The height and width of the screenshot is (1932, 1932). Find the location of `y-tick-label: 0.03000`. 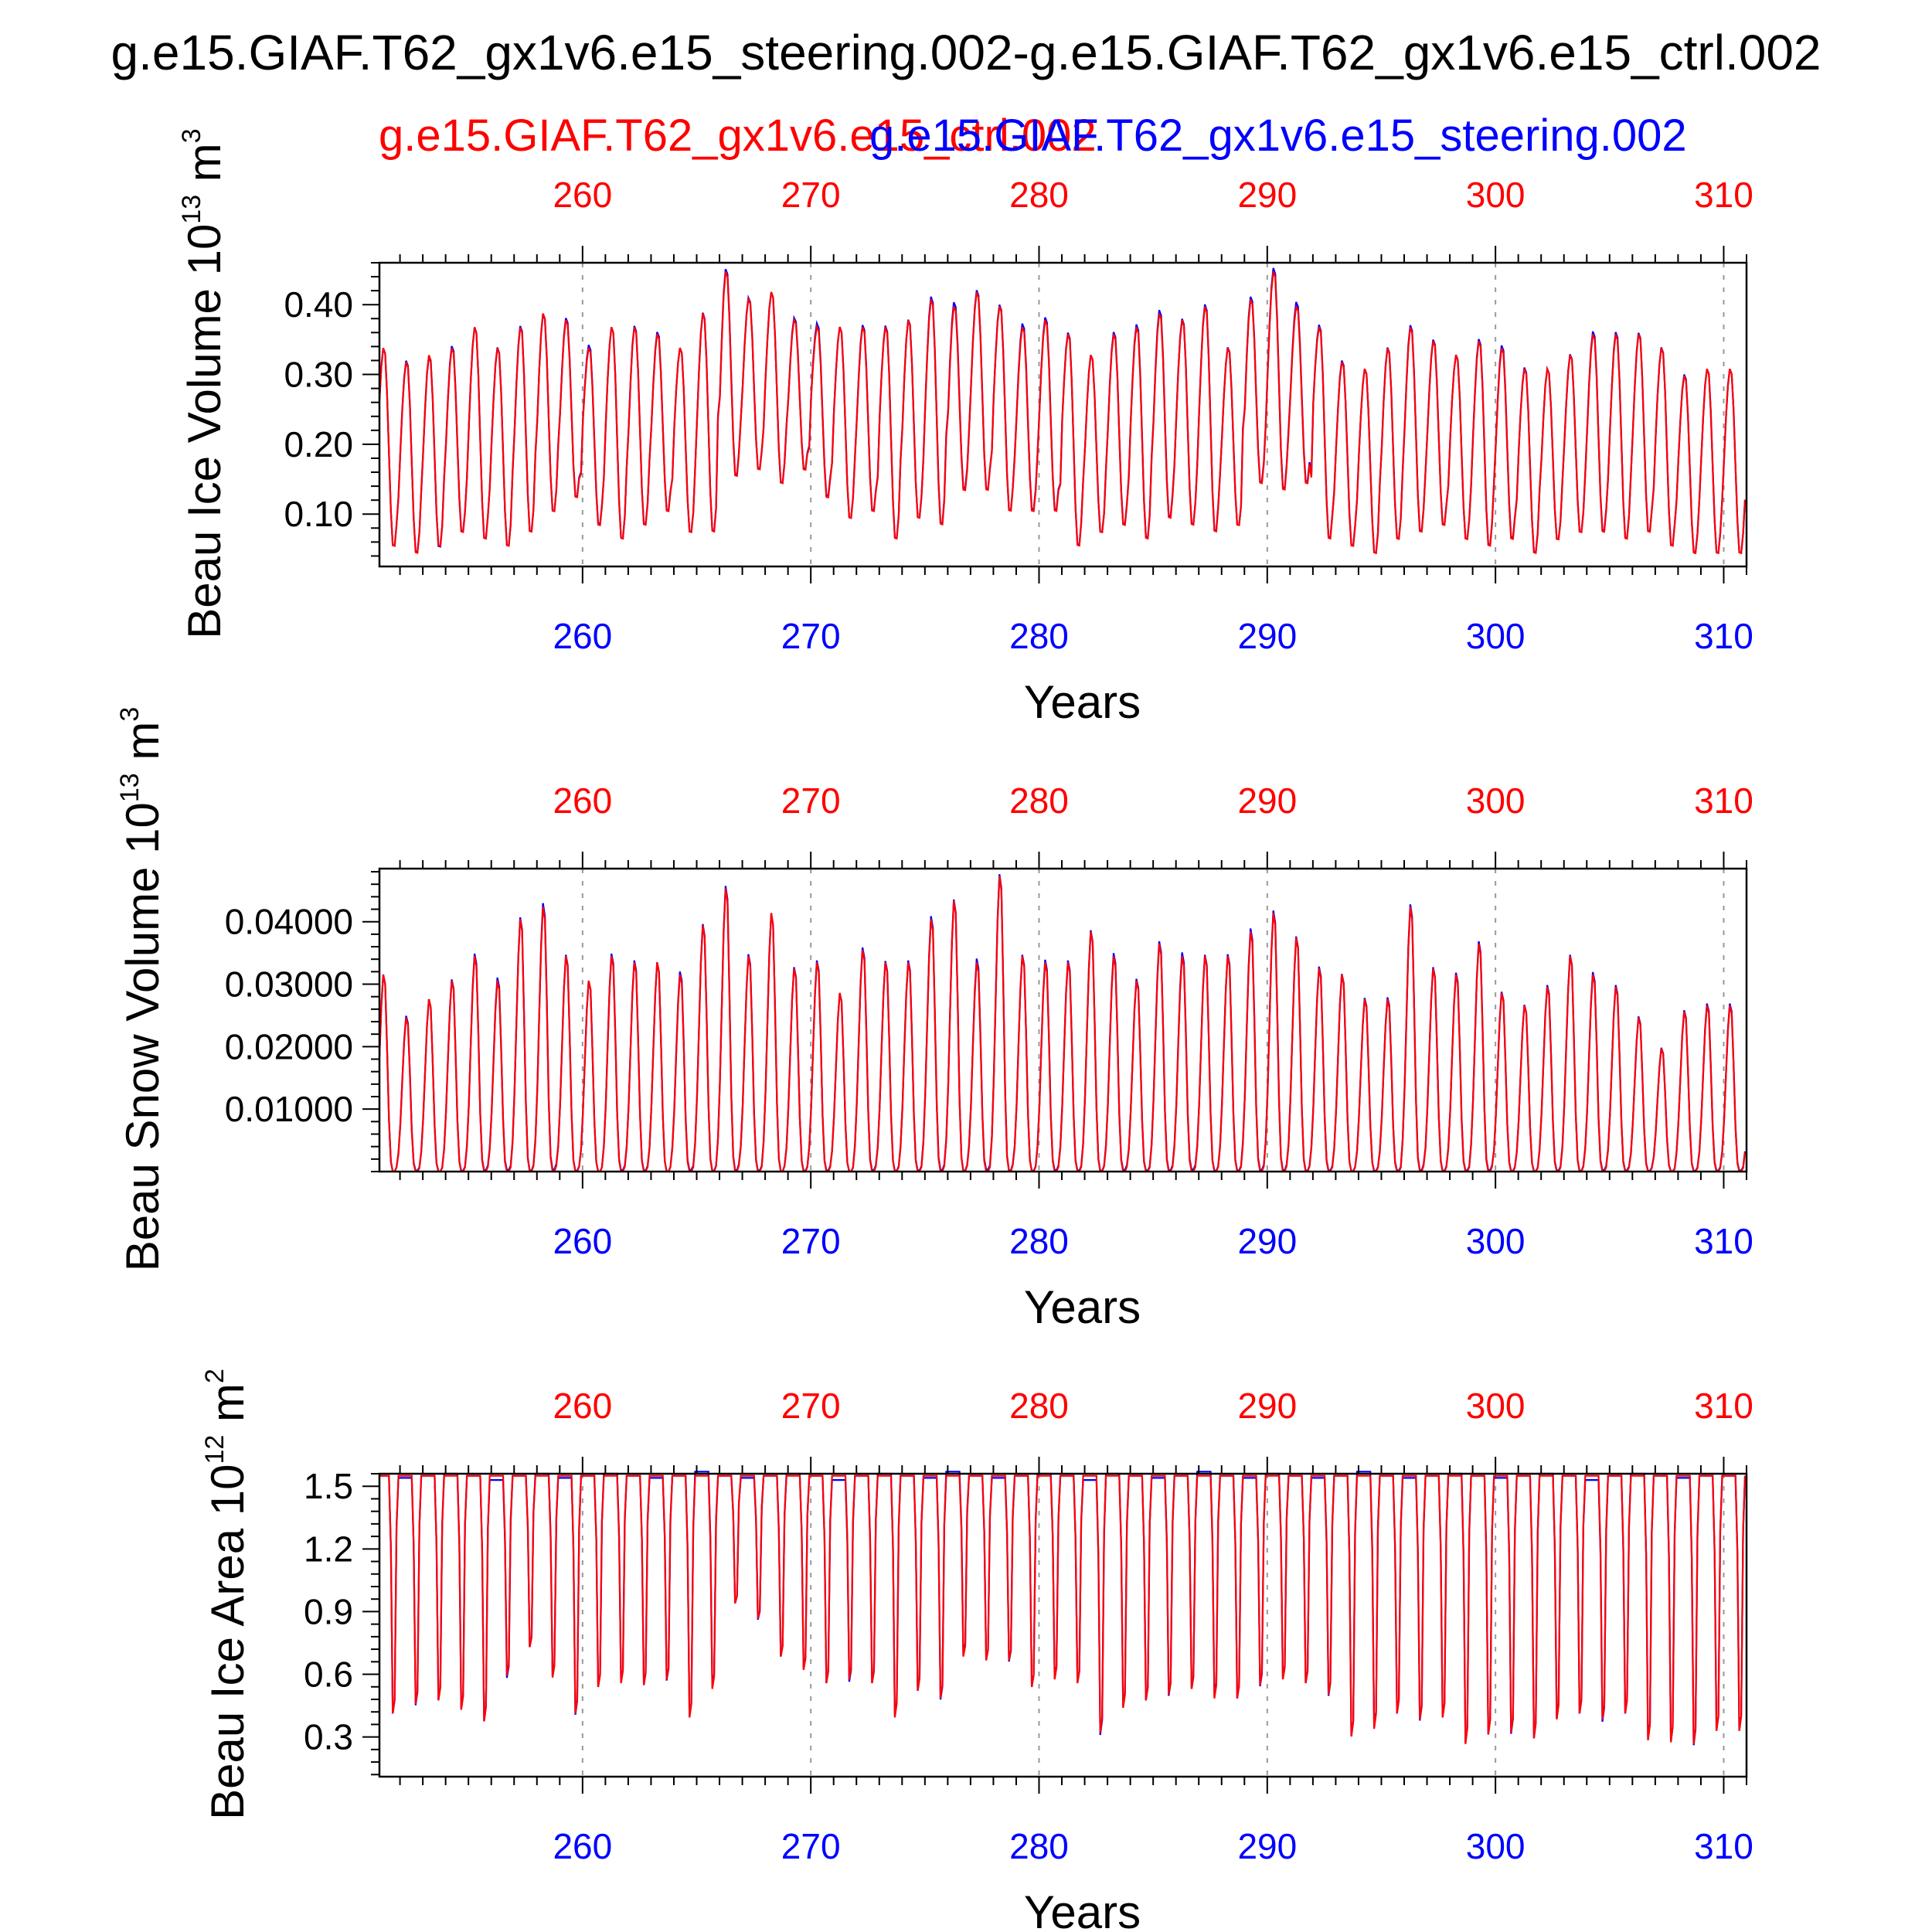

y-tick-label: 0.03000 is located at coordinates (289, 985).